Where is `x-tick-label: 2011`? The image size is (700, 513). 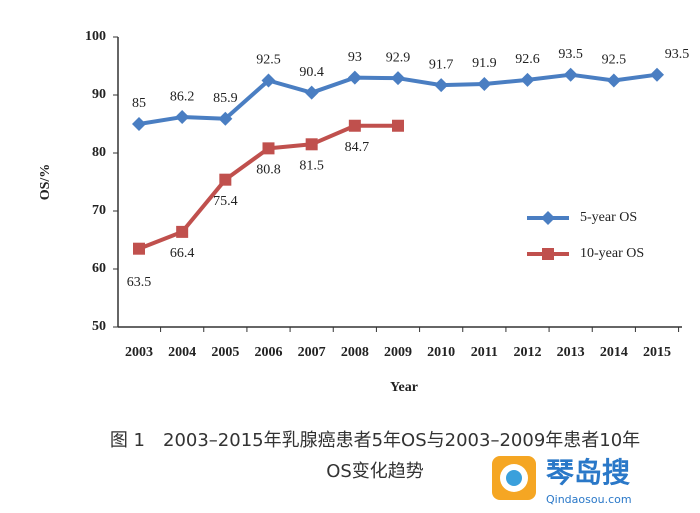
x-tick-label: 2011 is located at coordinates (484, 352).